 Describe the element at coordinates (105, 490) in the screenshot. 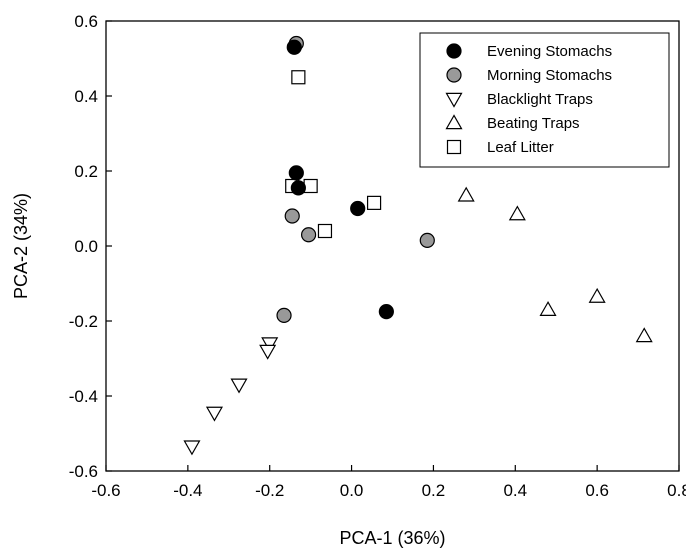

I see `x-tick-label: -0.6` at that location.